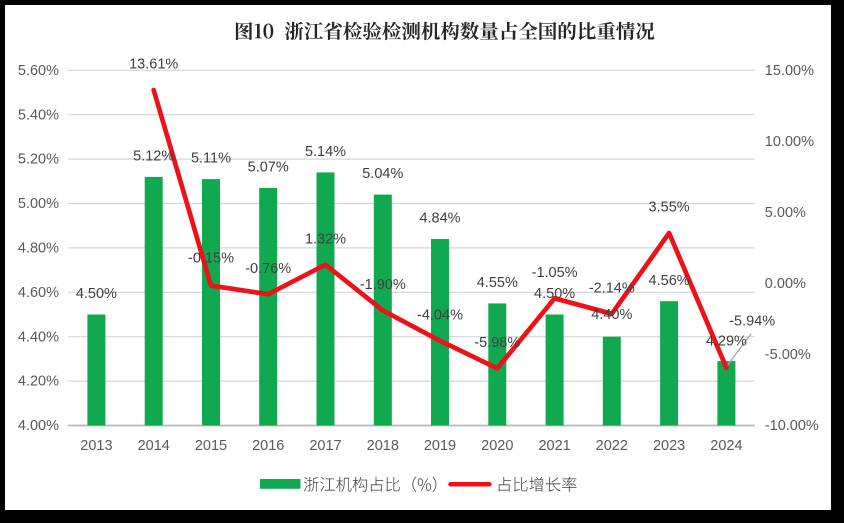 This screenshot has width=844, height=523. What do you see at coordinates (612, 288) in the screenshot?
I see `svg-text: -2.14%` at bounding box center [612, 288].